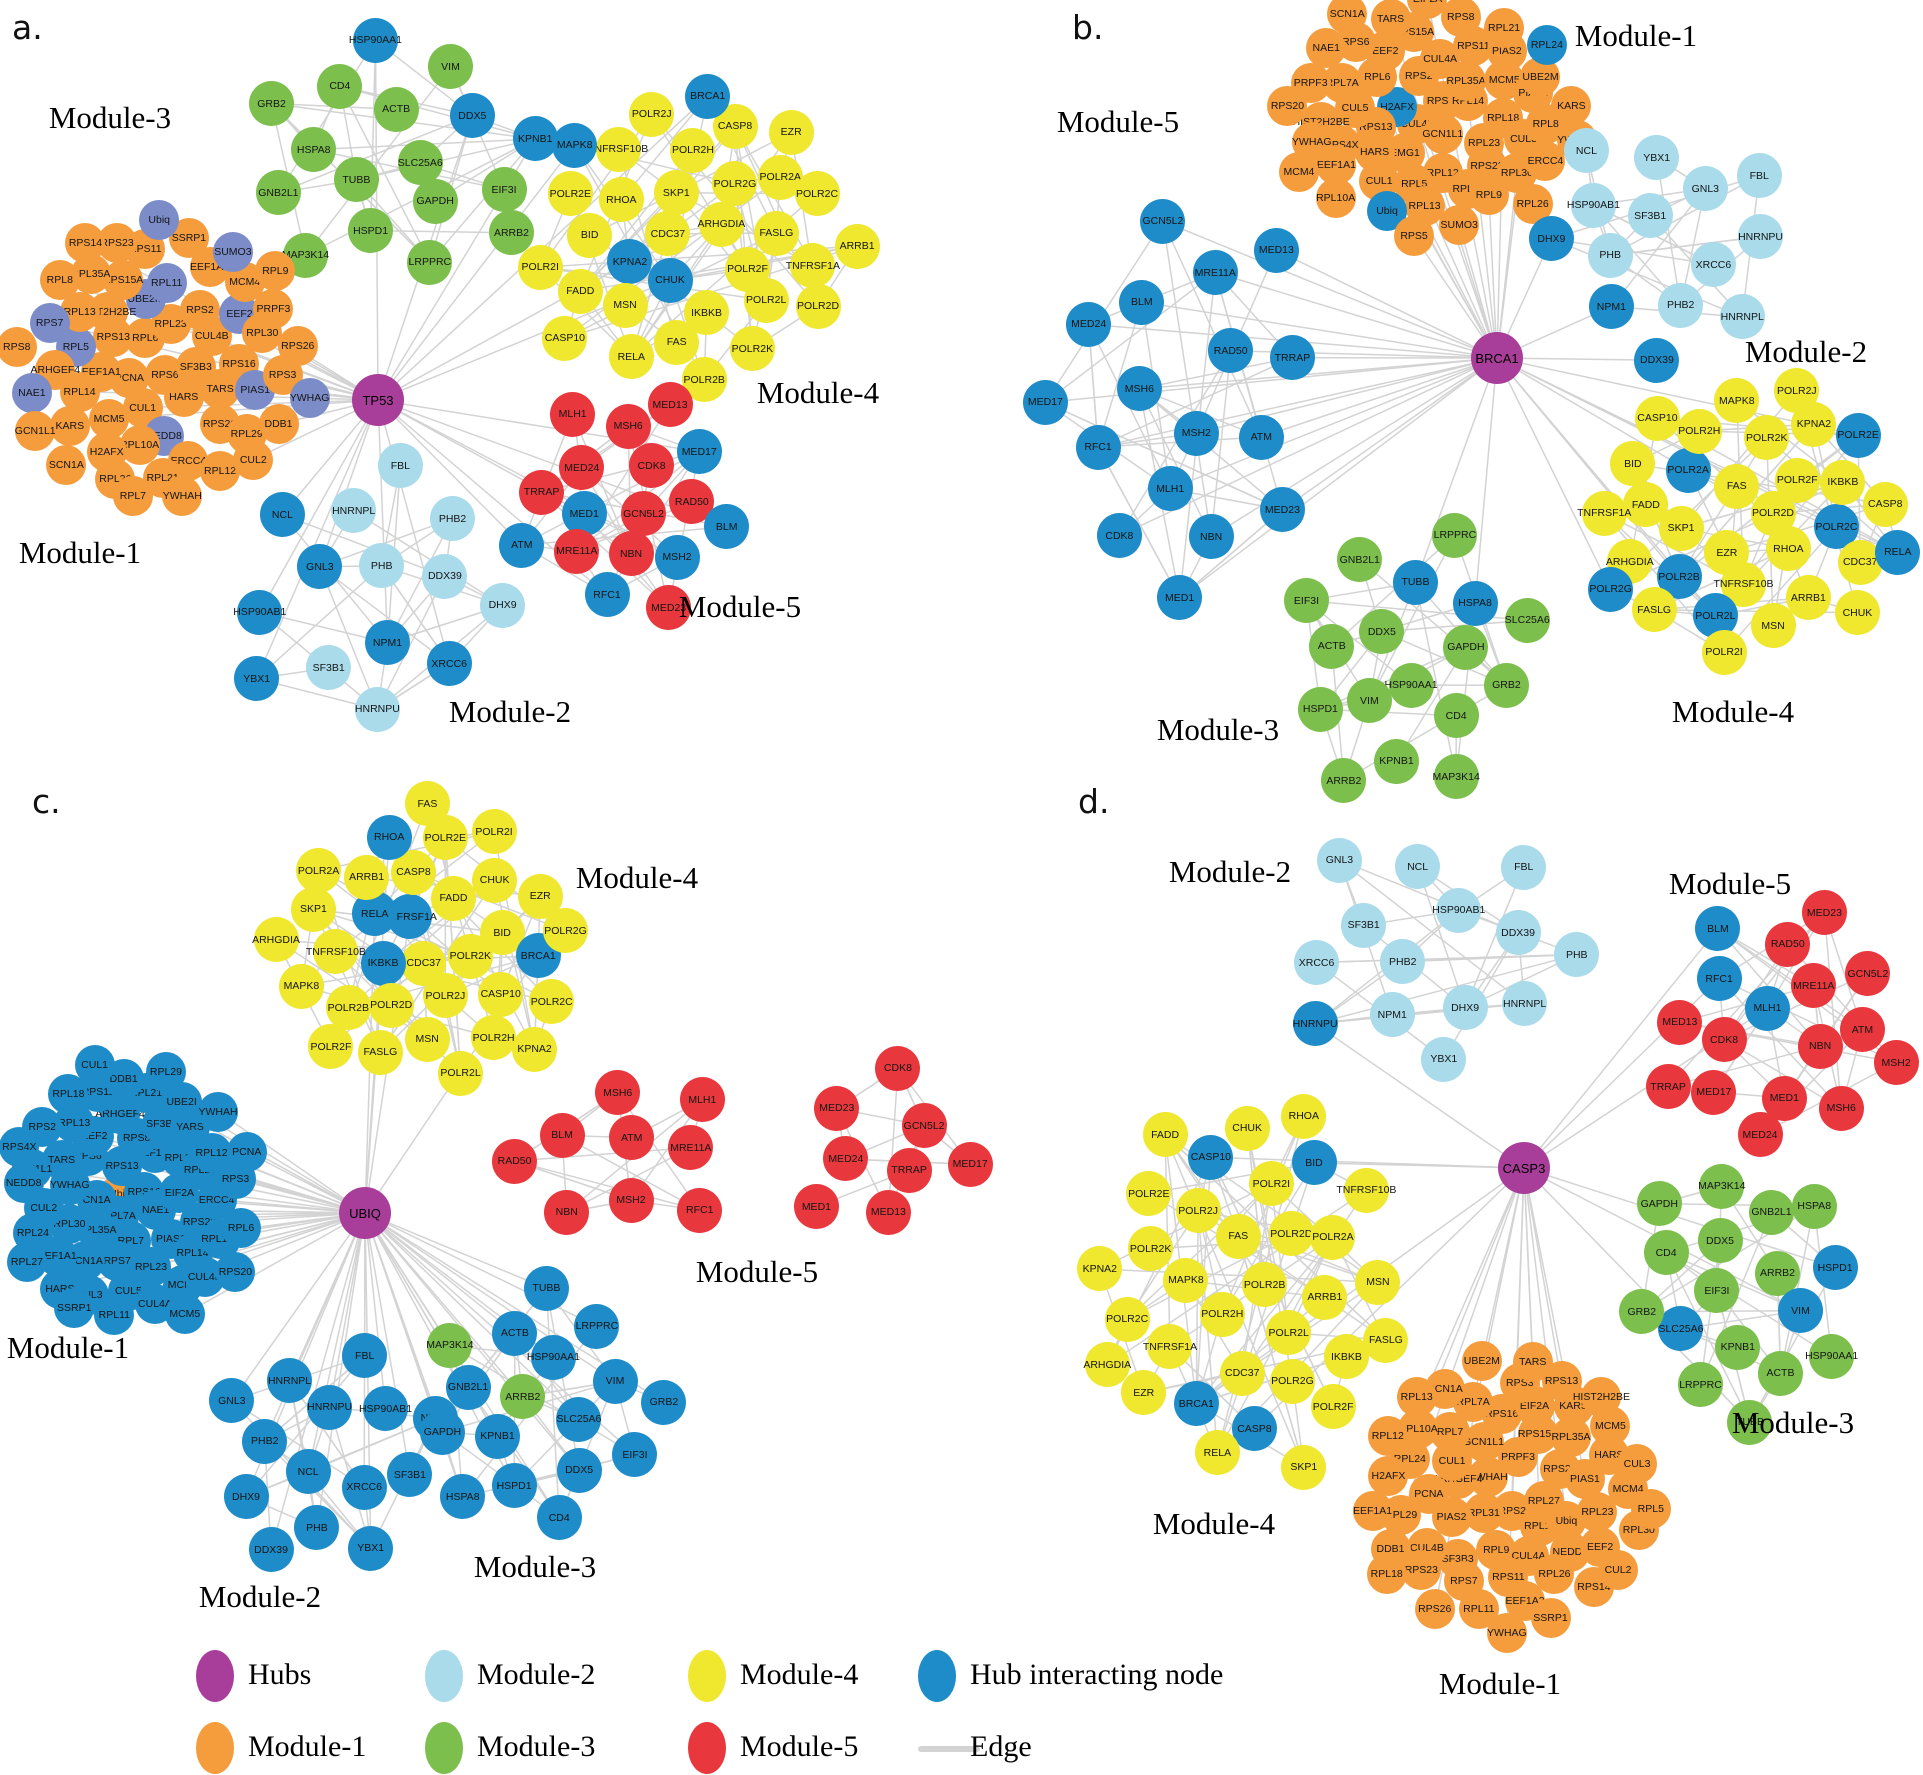 Image resolution: width=1923 pixels, height=1775 pixels. Describe the element at coordinates (1637, 1463) in the screenshot. I see `node-CUL3: CUL3` at that location.